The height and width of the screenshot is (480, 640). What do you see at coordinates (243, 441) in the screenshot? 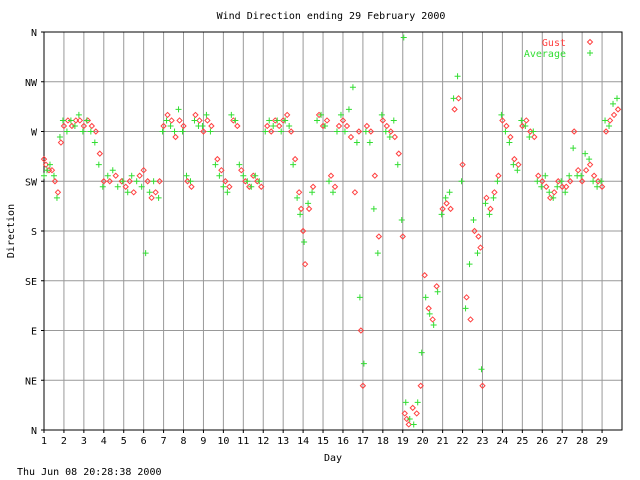
I see `x-tick-label: 11` at bounding box center [243, 441].